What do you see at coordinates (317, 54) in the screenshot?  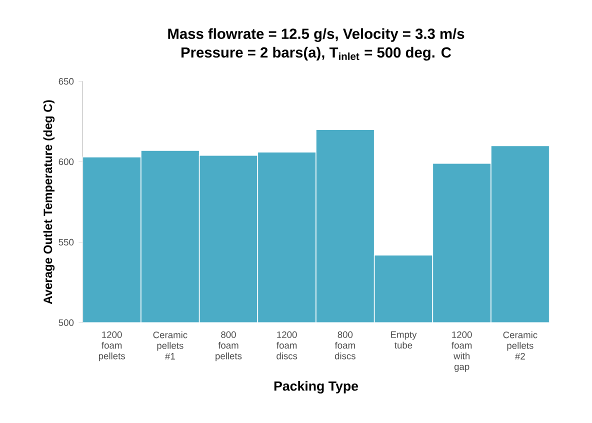 I see `chart-subtitle: Pressure = 2 bars(a), T$_{inlet}$ = 500 deg. C` at bounding box center [317, 54].